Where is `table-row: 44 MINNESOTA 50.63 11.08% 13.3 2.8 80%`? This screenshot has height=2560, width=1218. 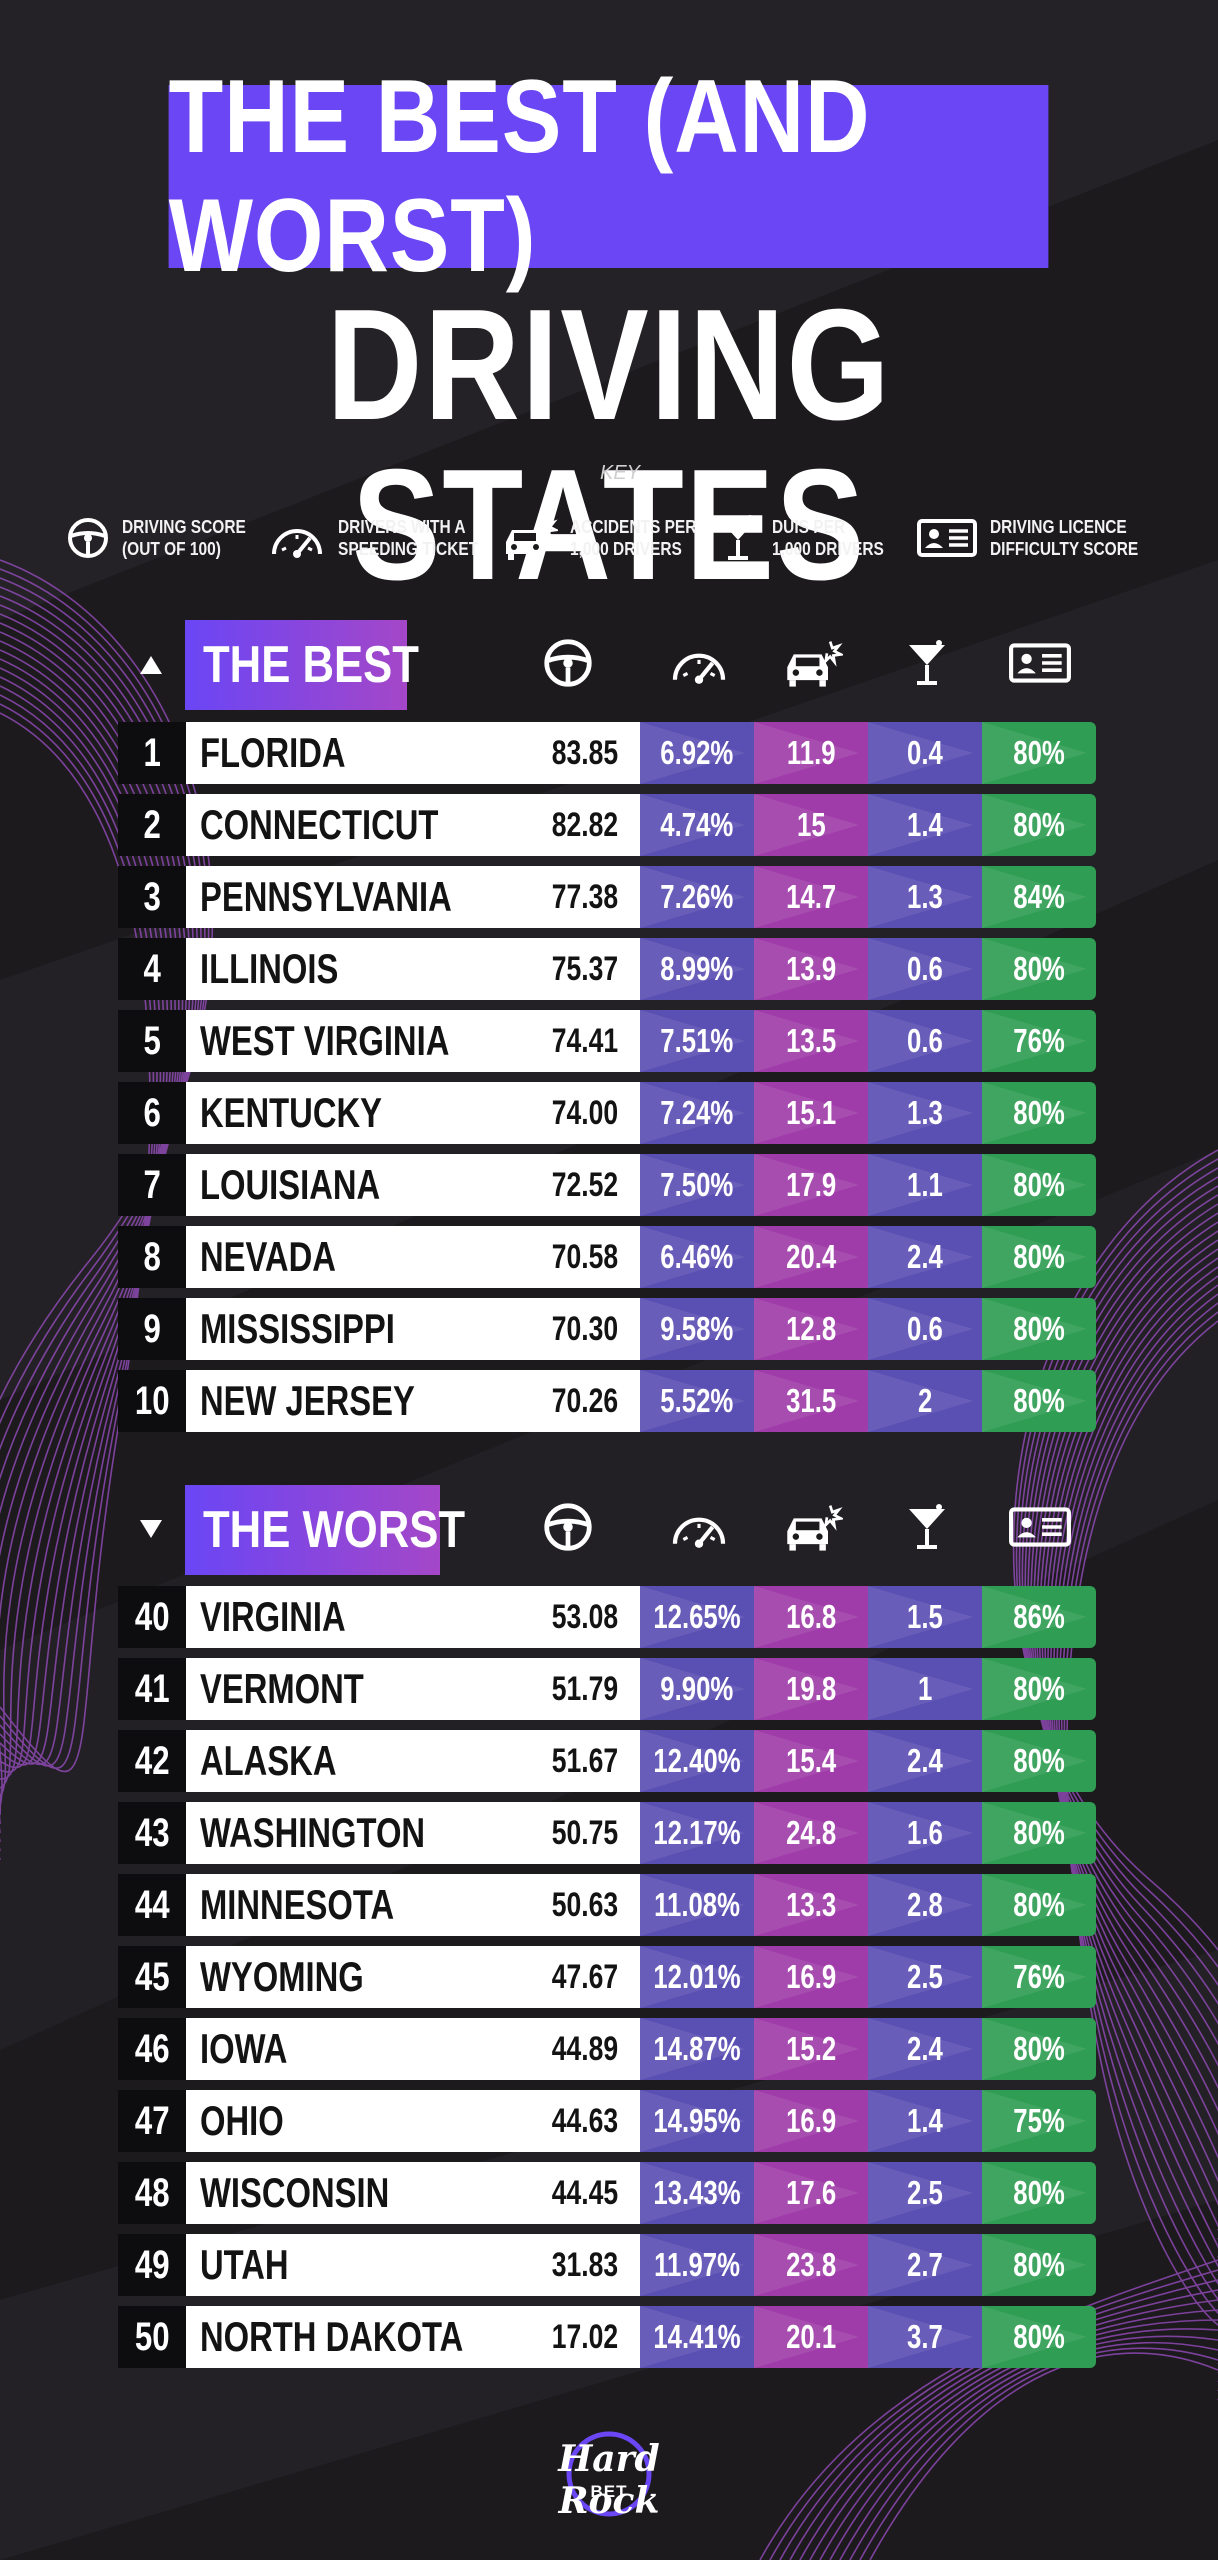 table-row: 44 MINNESOTA 50.63 11.08% 13.3 2.8 80% is located at coordinates (607, 1905).